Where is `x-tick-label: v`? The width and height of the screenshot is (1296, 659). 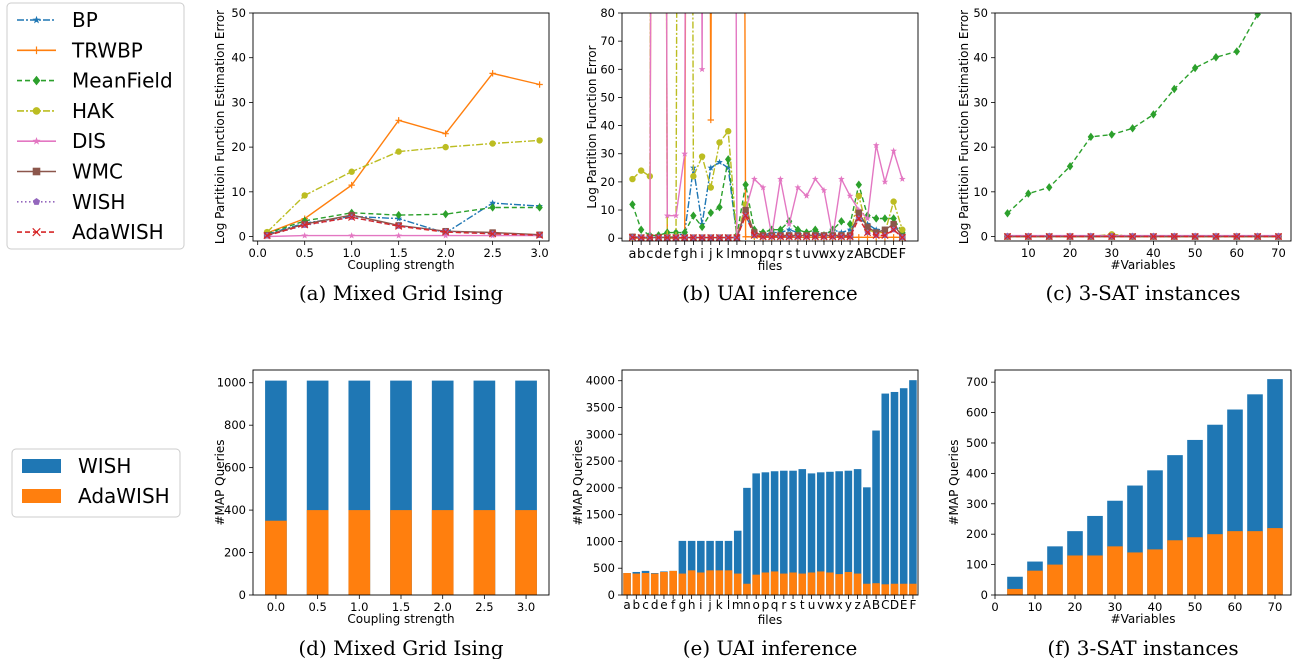 x-tick-label: v is located at coordinates (820, 605).